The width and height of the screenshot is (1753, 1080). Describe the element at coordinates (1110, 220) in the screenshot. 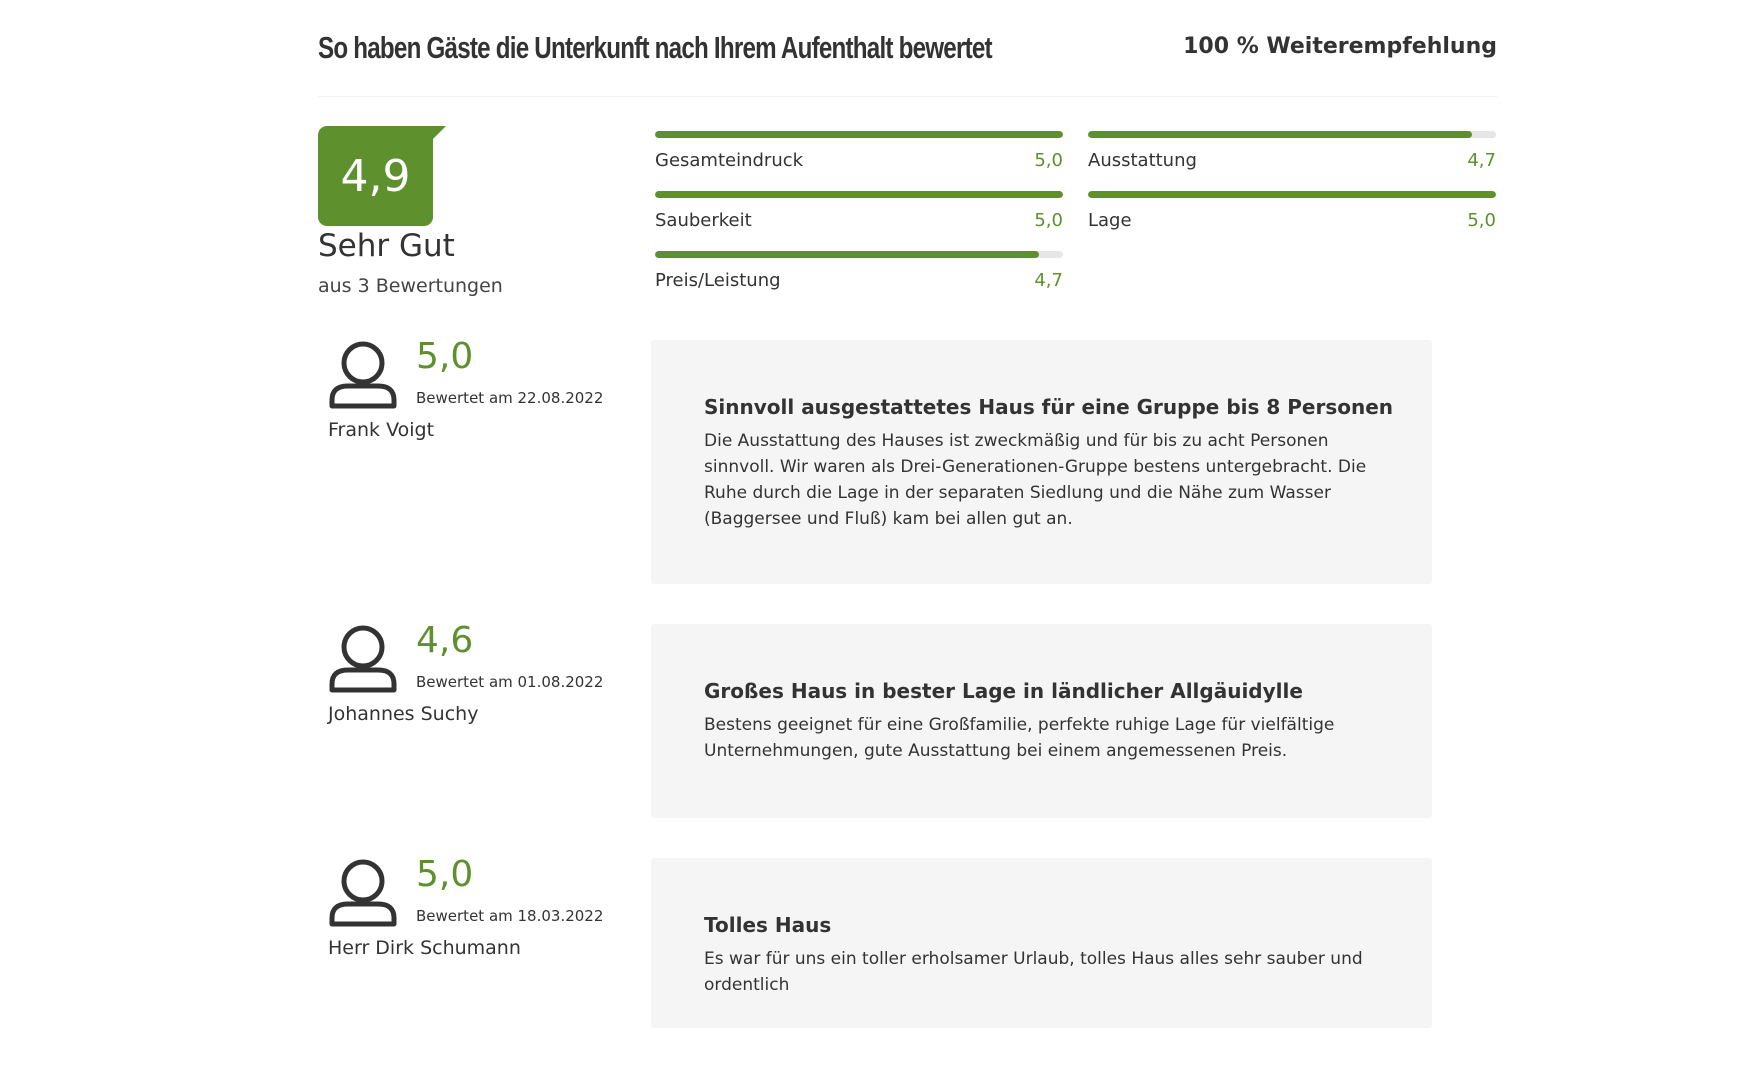

I see `category-name: Lage` at that location.